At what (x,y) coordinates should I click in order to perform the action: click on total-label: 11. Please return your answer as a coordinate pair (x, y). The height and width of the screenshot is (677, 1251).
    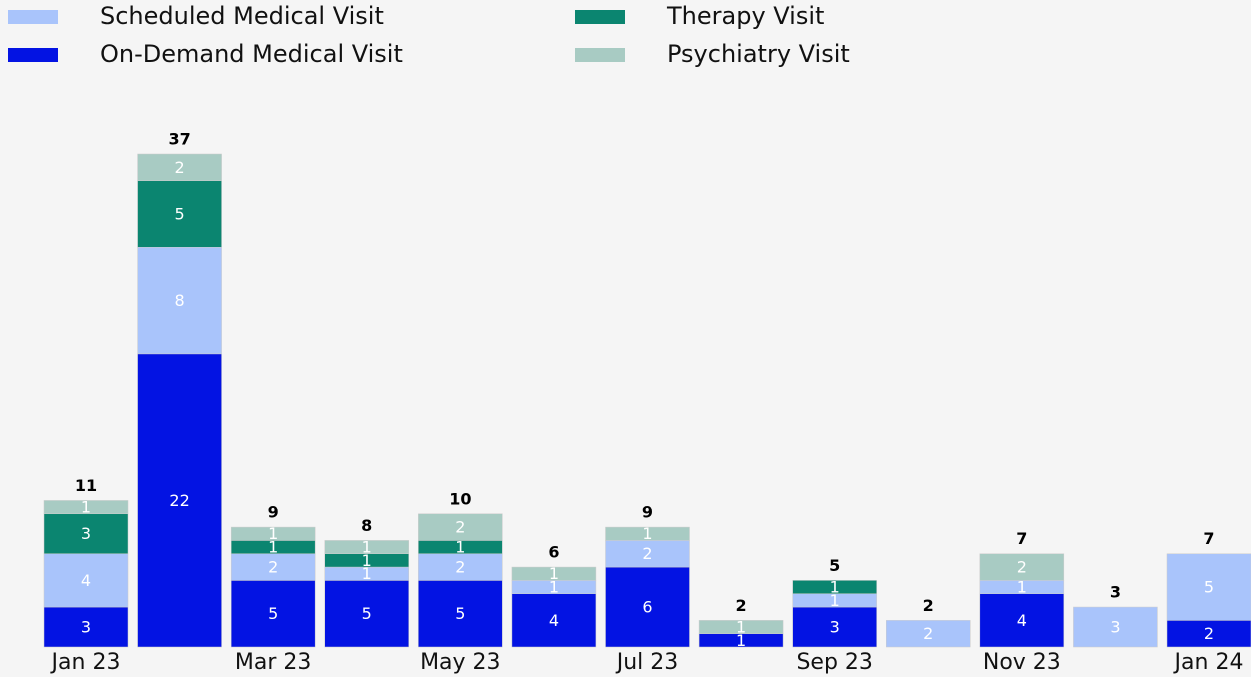
    Looking at the image, I should click on (86, 485).